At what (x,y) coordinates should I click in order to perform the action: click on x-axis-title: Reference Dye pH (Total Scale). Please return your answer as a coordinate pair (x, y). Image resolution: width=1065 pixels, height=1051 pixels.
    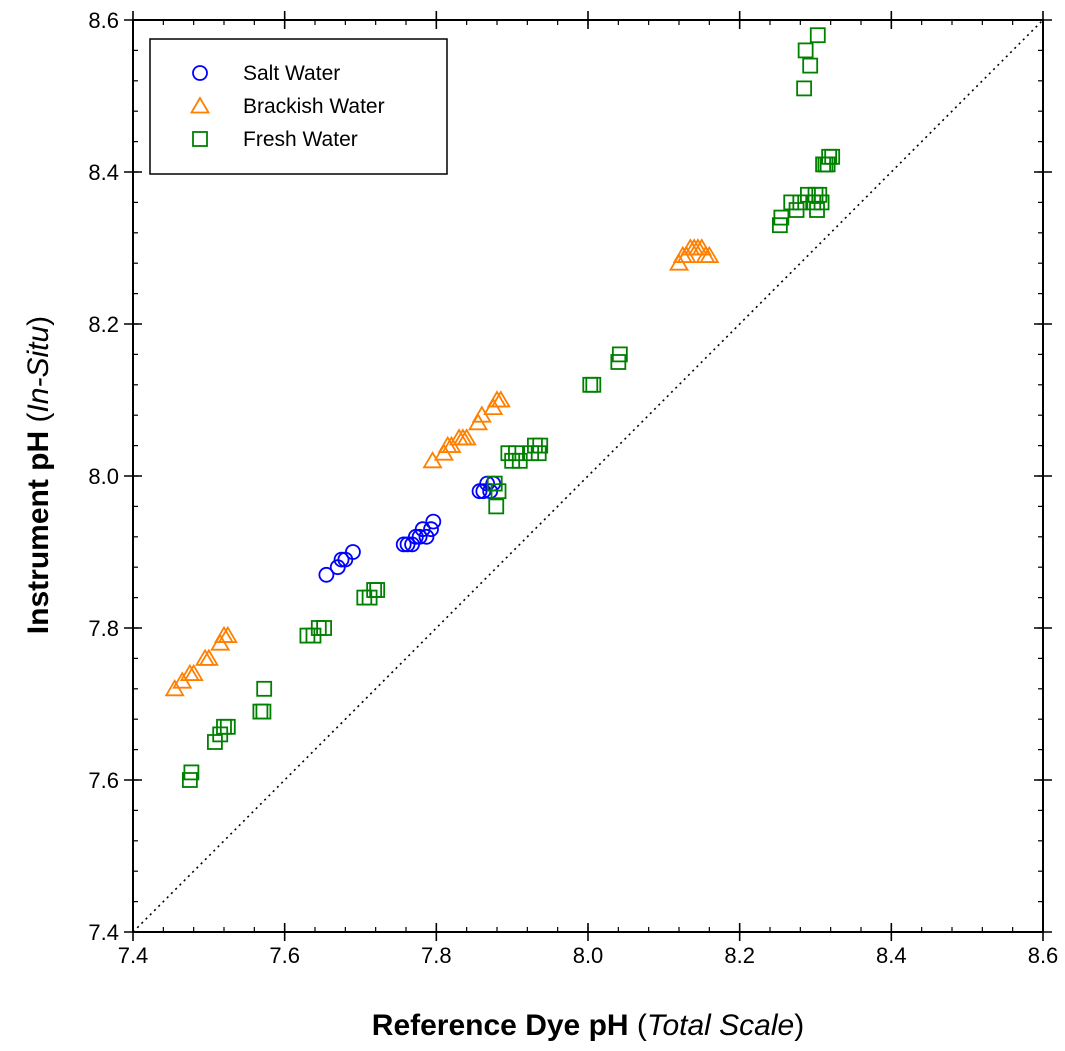
    Looking at the image, I should click on (588, 1025).